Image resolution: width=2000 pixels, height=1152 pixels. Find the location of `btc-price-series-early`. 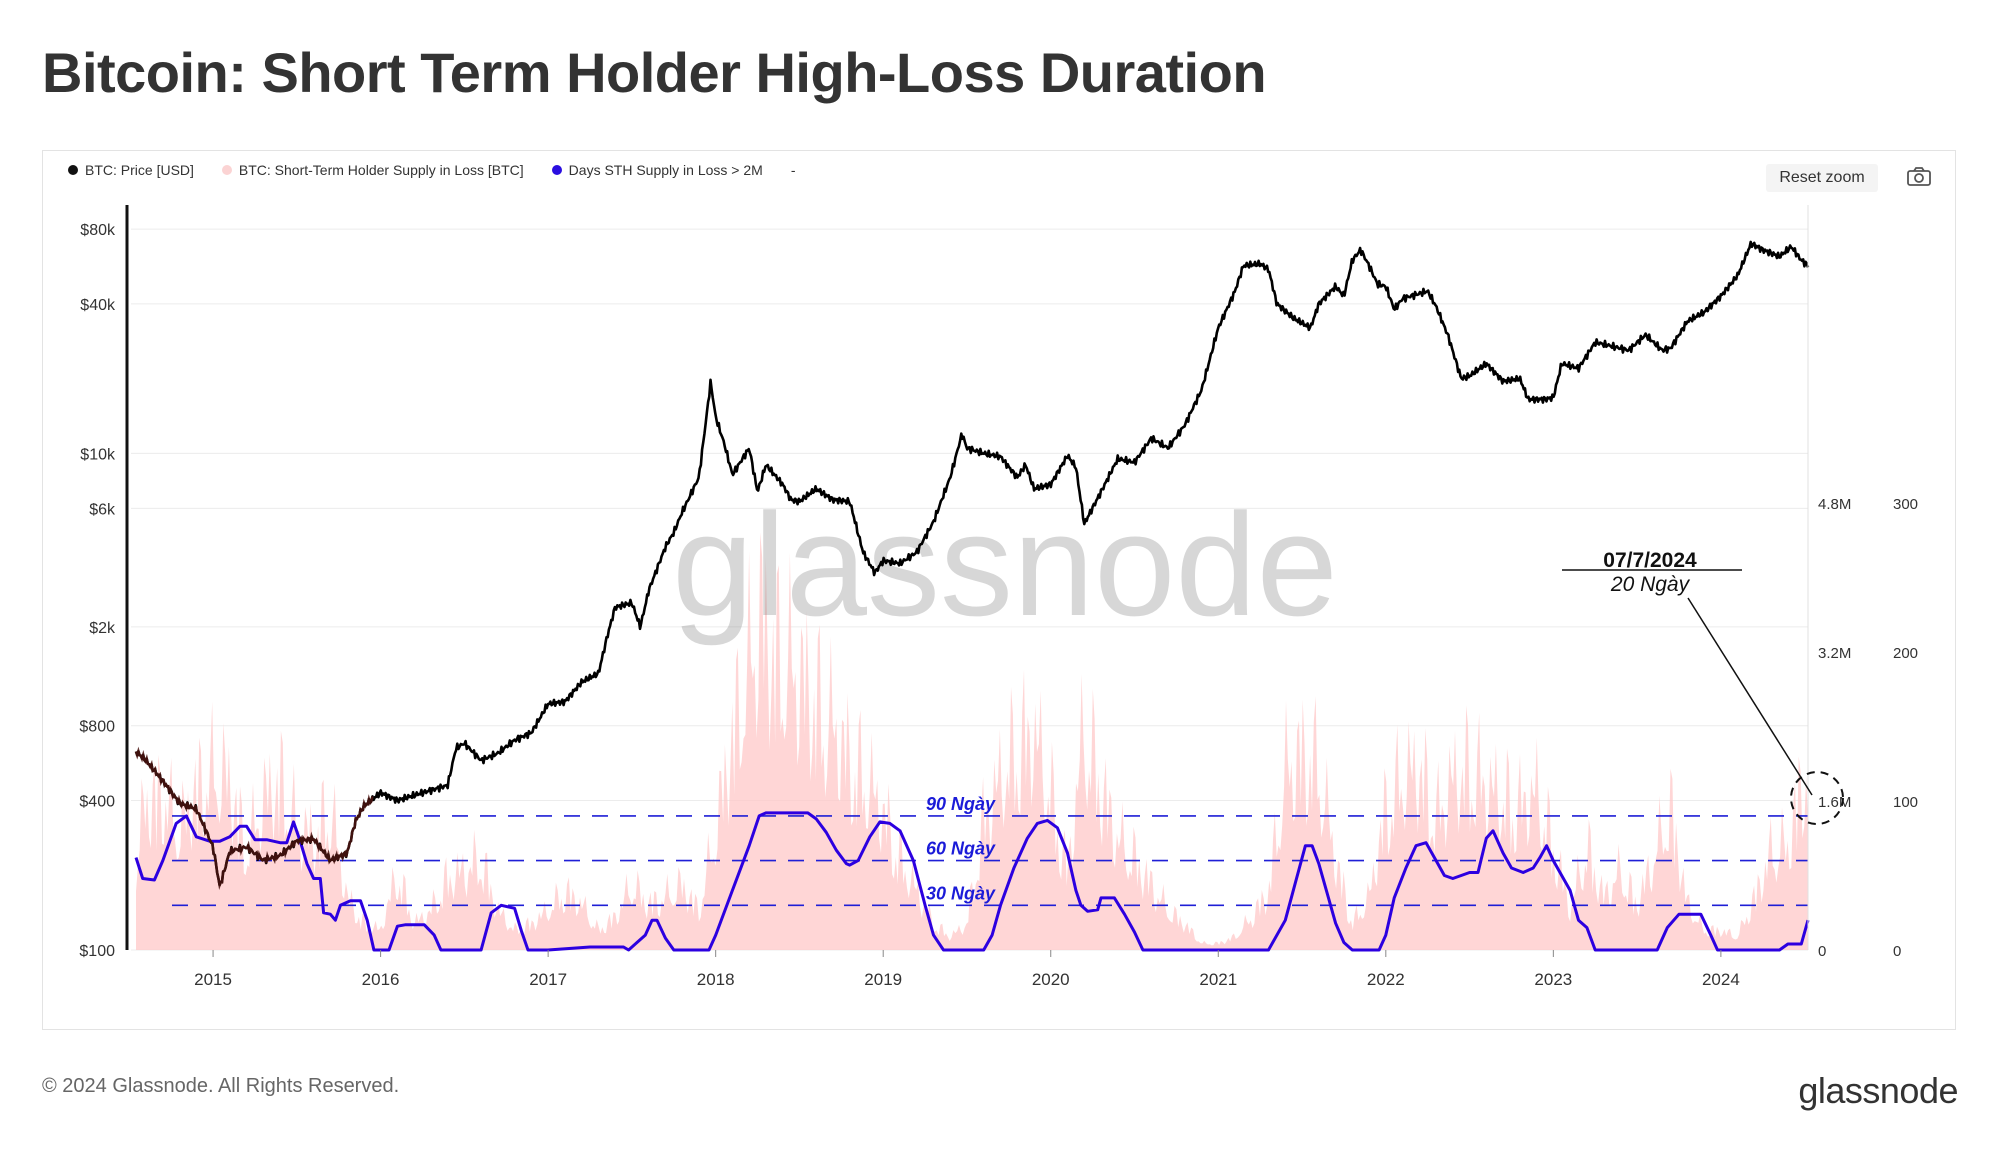

btc-price-series-early is located at coordinates (254, 818).